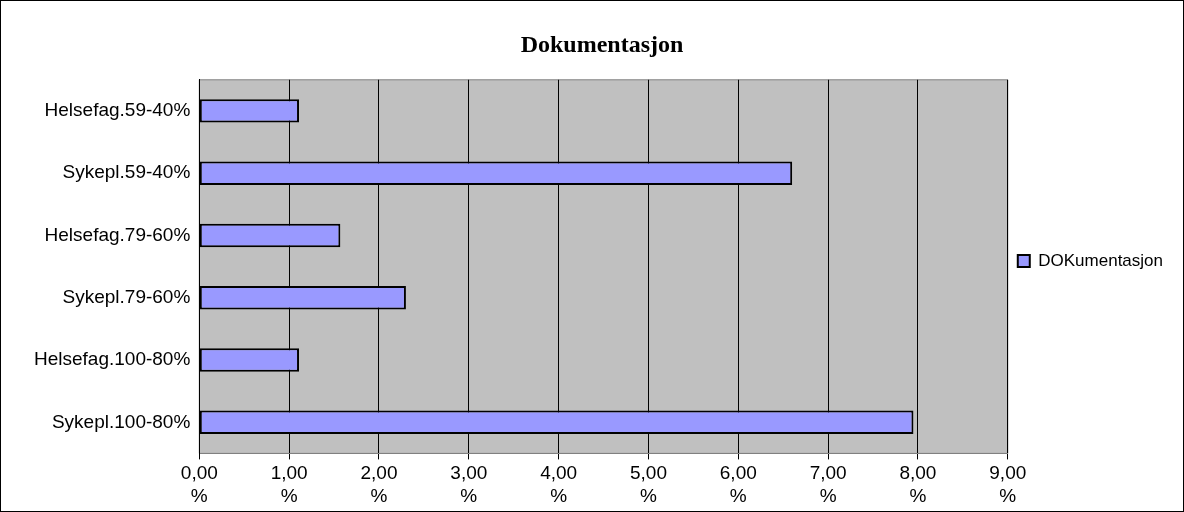 The height and width of the screenshot is (512, 1184). Describe the element at coordinates (1101, 260) in the screenshot. I see `legend-label: DOKumentasjon` at that location.